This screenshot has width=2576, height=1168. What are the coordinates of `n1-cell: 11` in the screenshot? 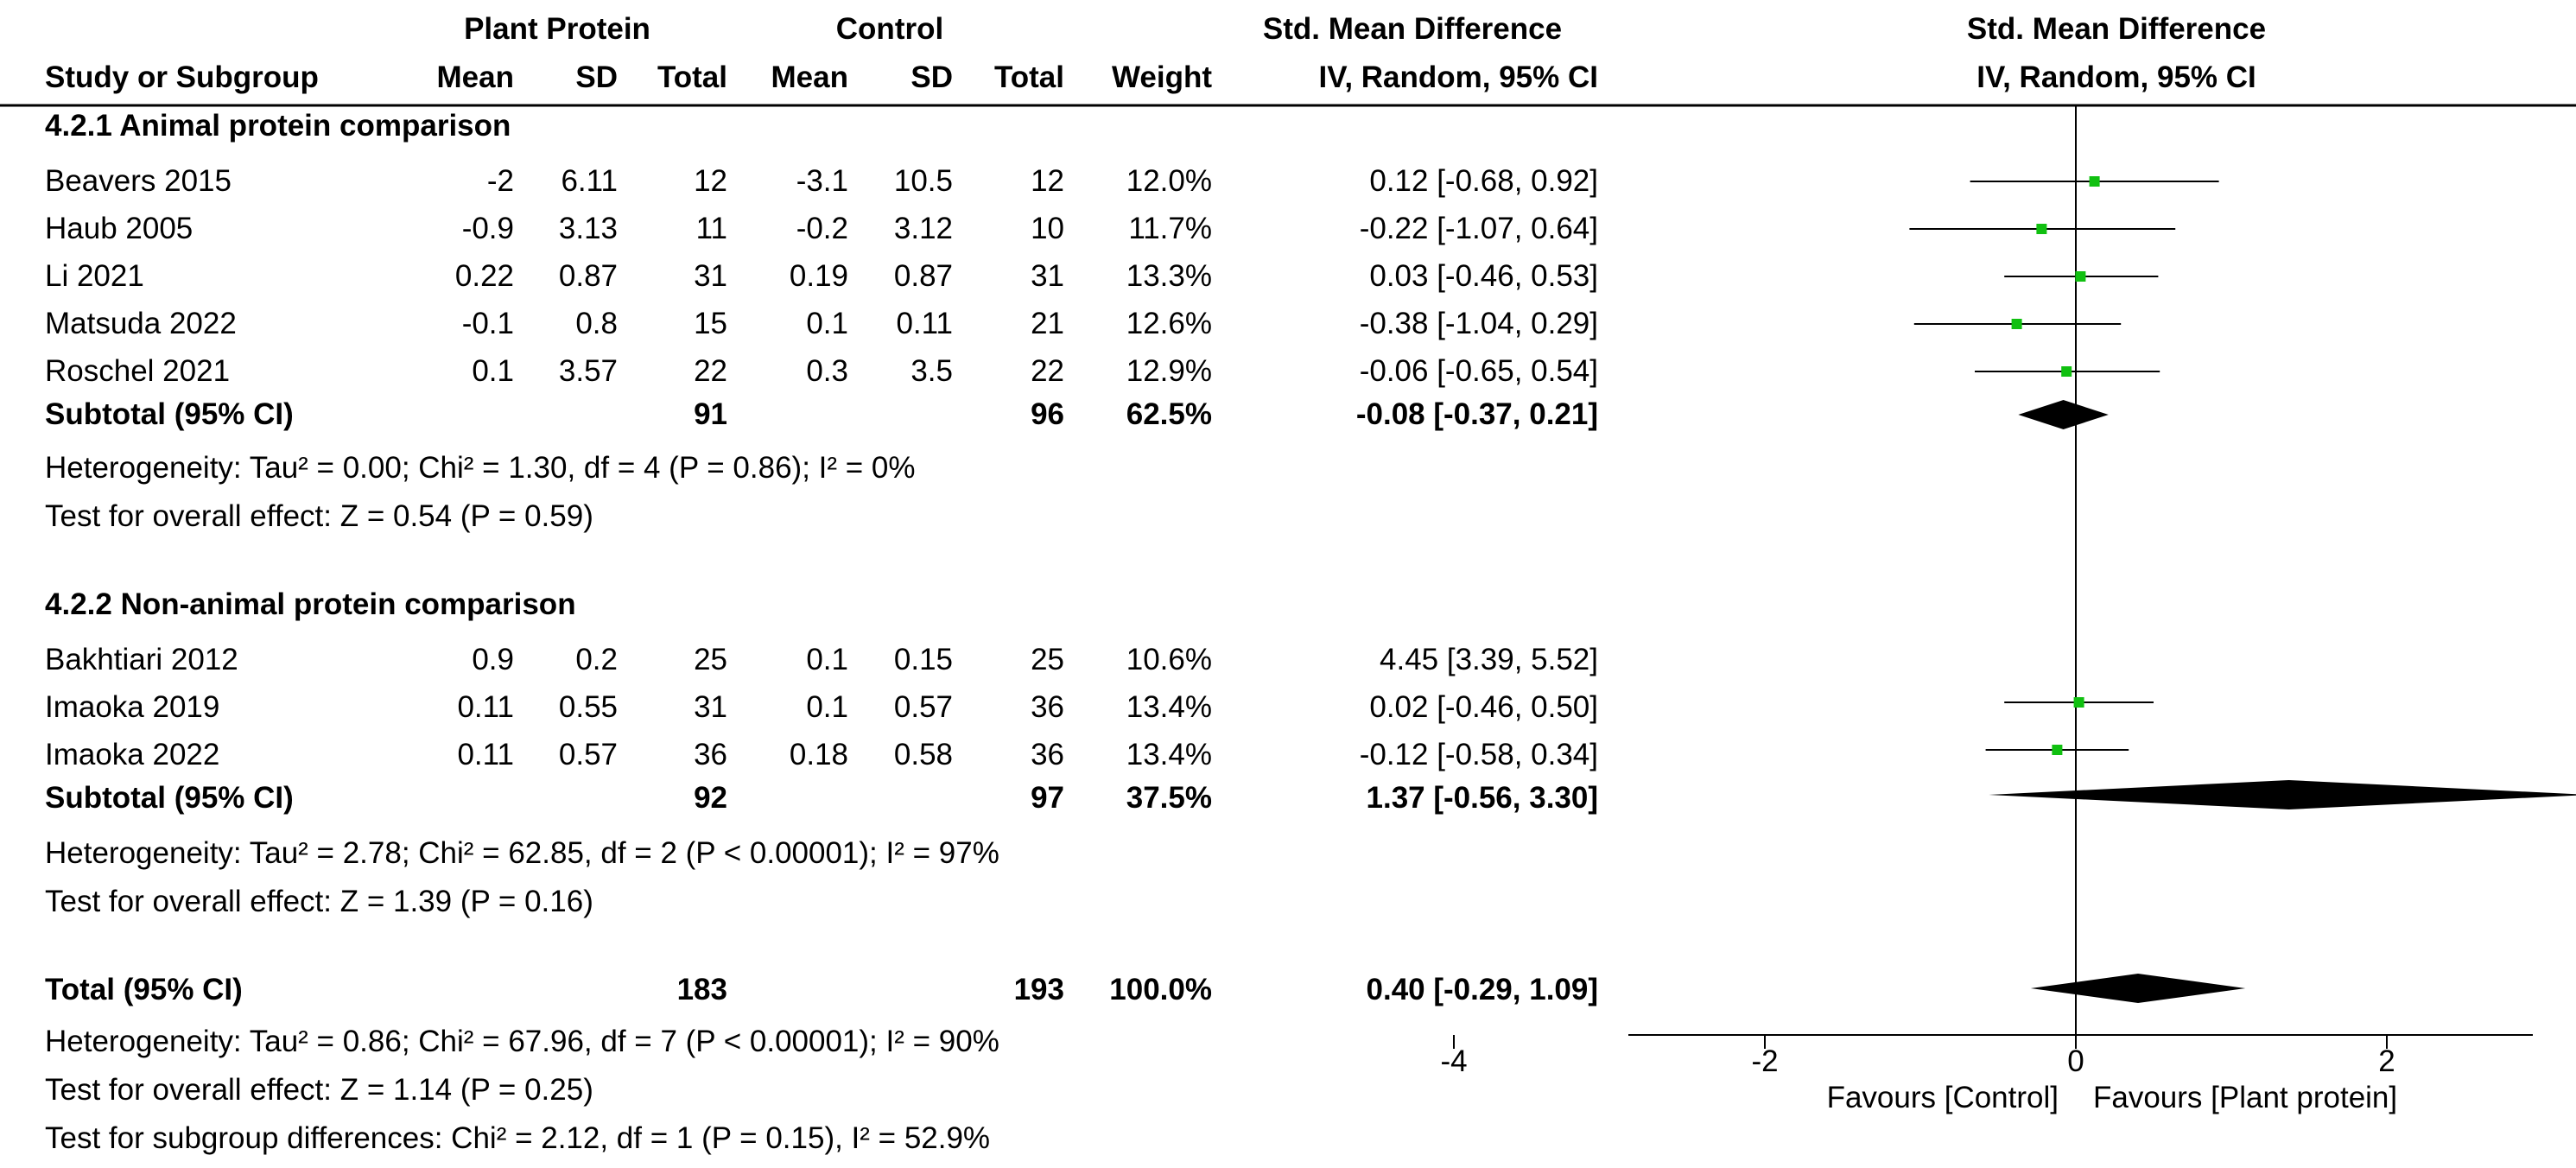 It's located at (711, 228).